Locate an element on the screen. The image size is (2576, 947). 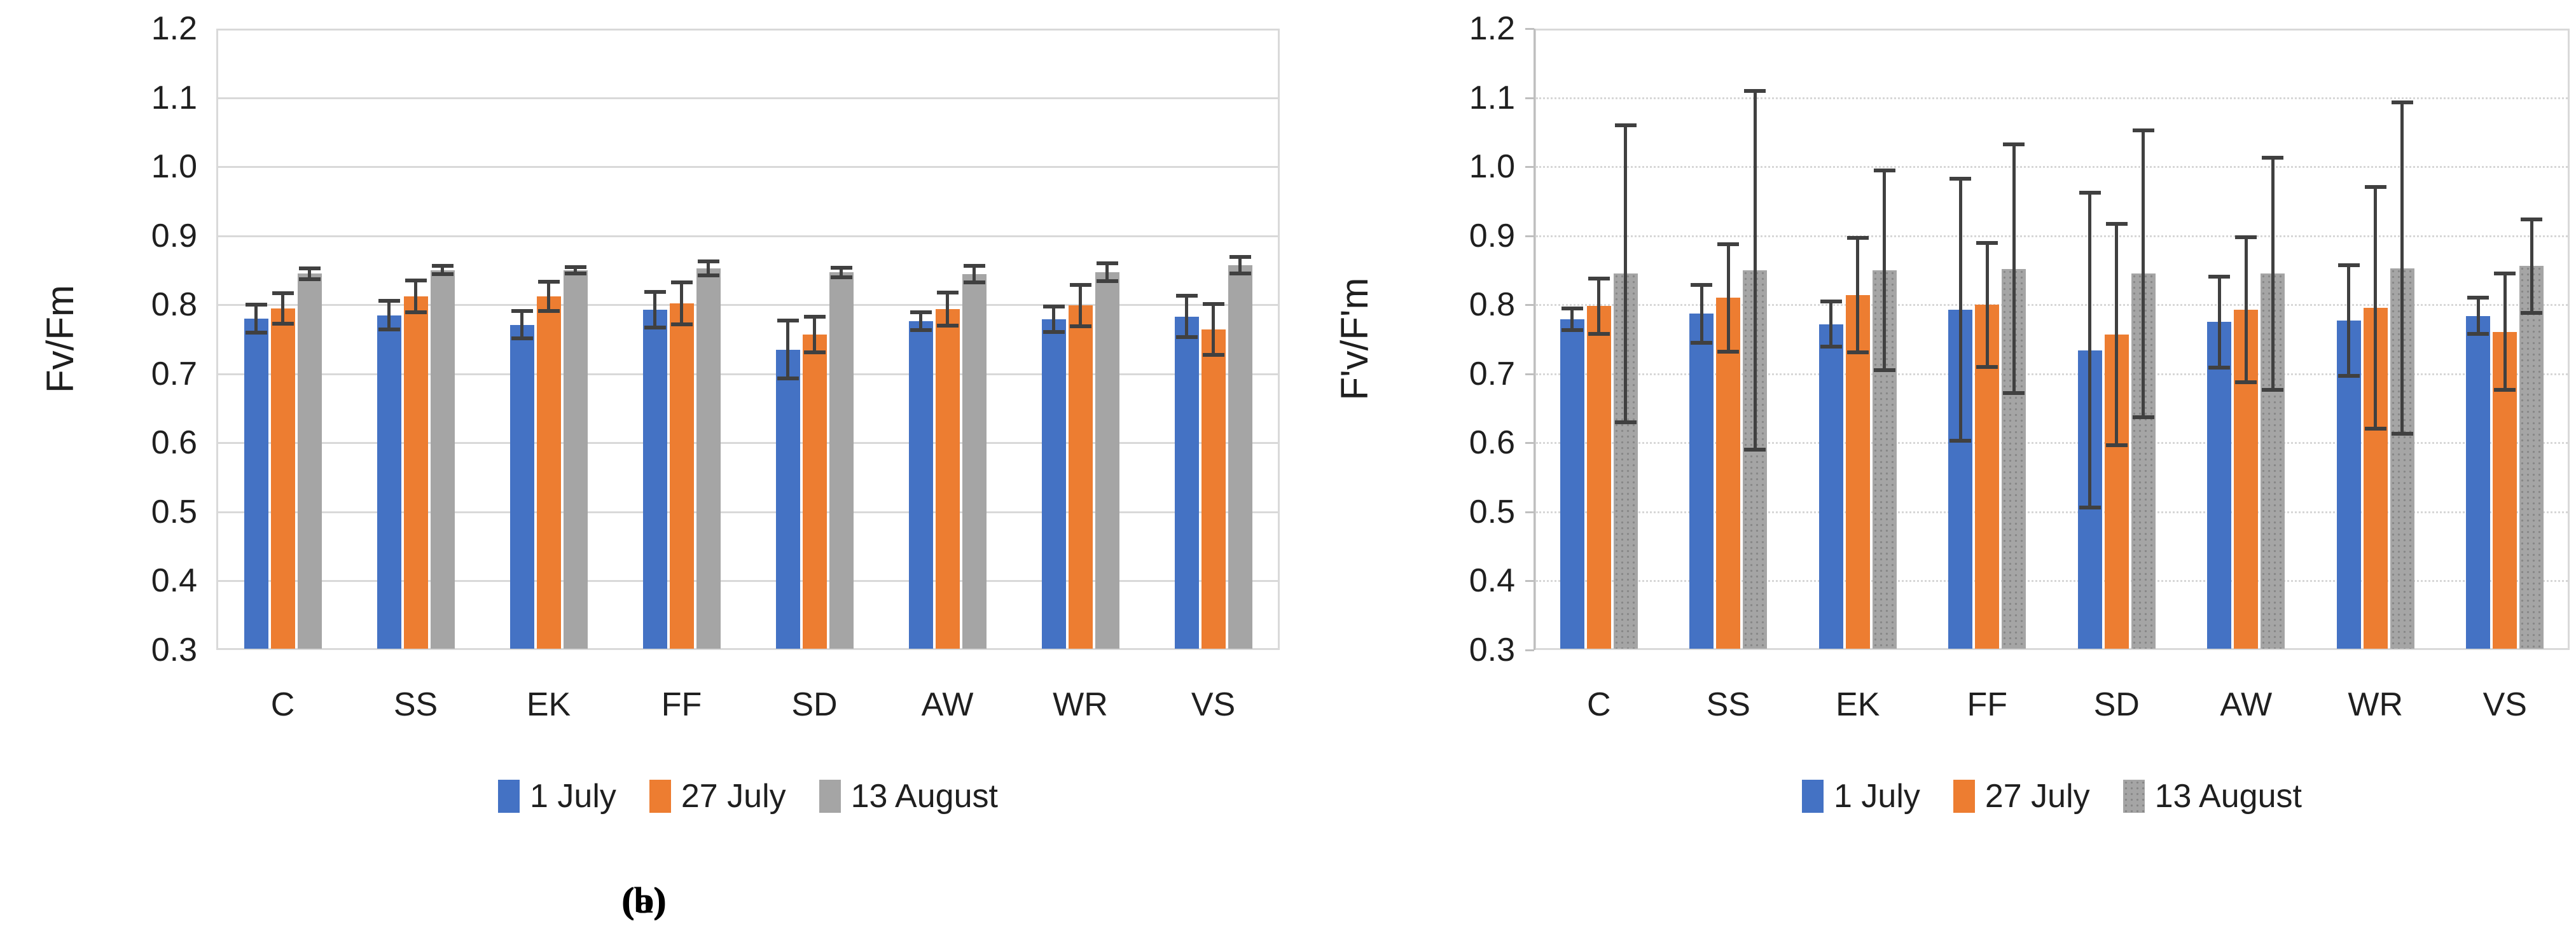
x-category-label-a-SS: SS is located at coordinates (415, 704).